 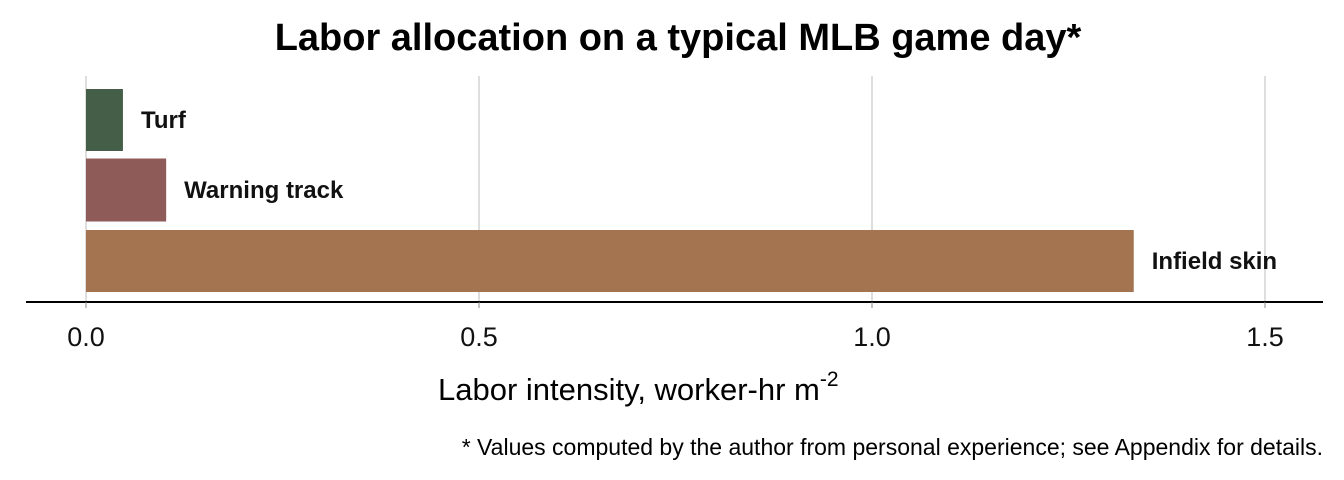 What do you see at coordinates (1214, 261) in the screenshot?
I see `bar-label: Infield skin` at bounding box center [1214, 261].